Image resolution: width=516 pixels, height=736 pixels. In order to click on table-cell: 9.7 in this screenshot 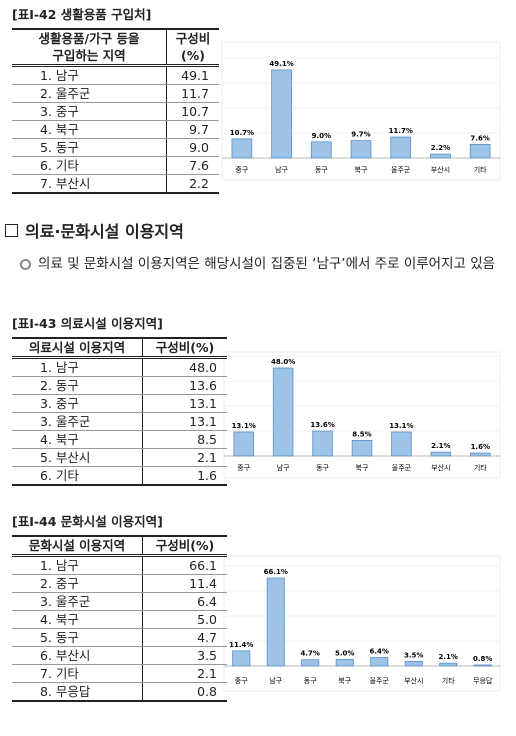, I will do `click(192, 129)`.